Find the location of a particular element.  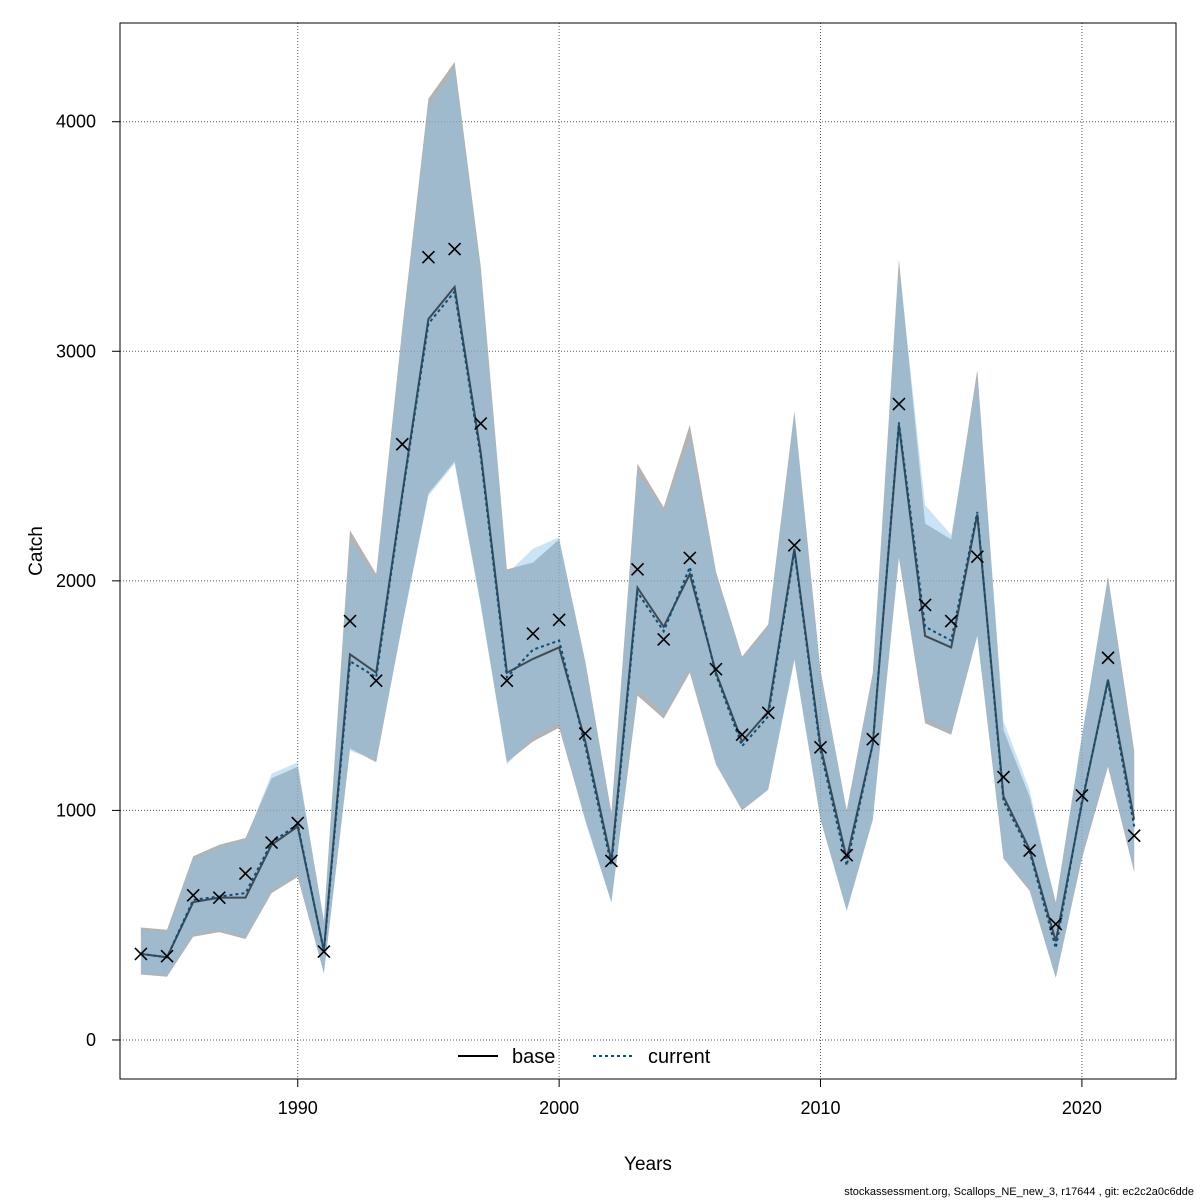

observed-point-1984 is located at coordinates (141, 954).